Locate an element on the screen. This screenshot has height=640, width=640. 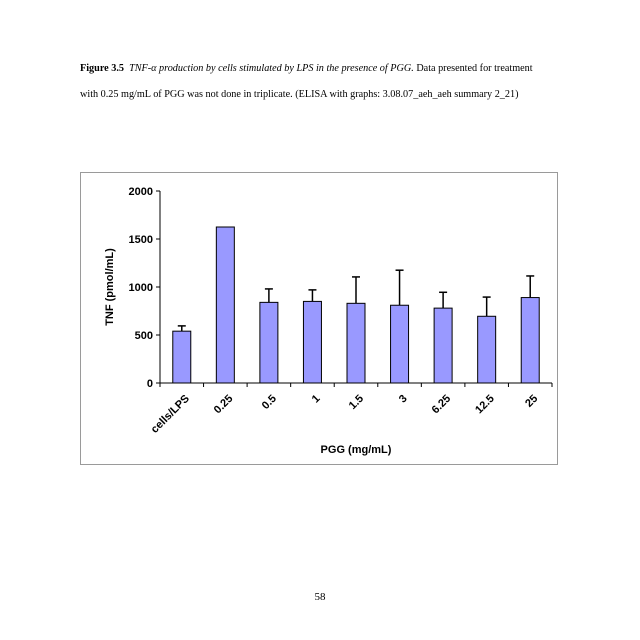
x-tick-label: 12.5 is located at coordinates (485, 405).